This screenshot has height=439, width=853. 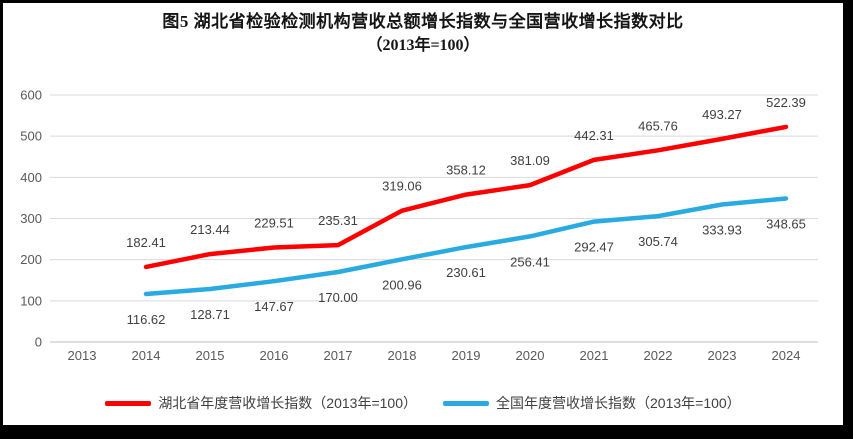 I want to click on svg-text: 358.12, so click(x=466, y=170).